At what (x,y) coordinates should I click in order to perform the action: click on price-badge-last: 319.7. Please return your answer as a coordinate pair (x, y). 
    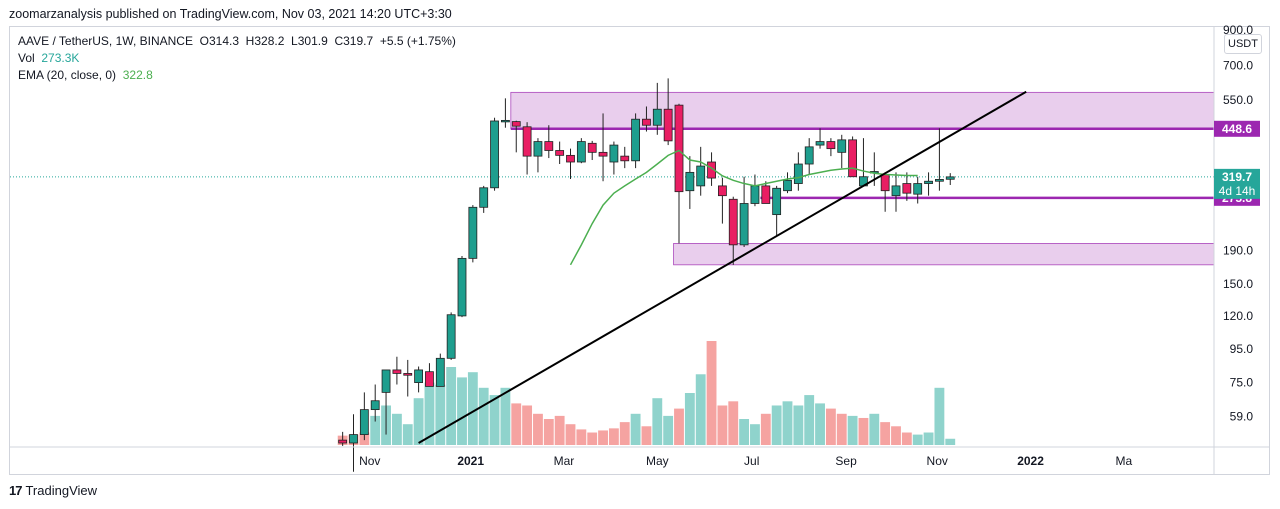
    Looking at the image, I should click on (1237, 177).